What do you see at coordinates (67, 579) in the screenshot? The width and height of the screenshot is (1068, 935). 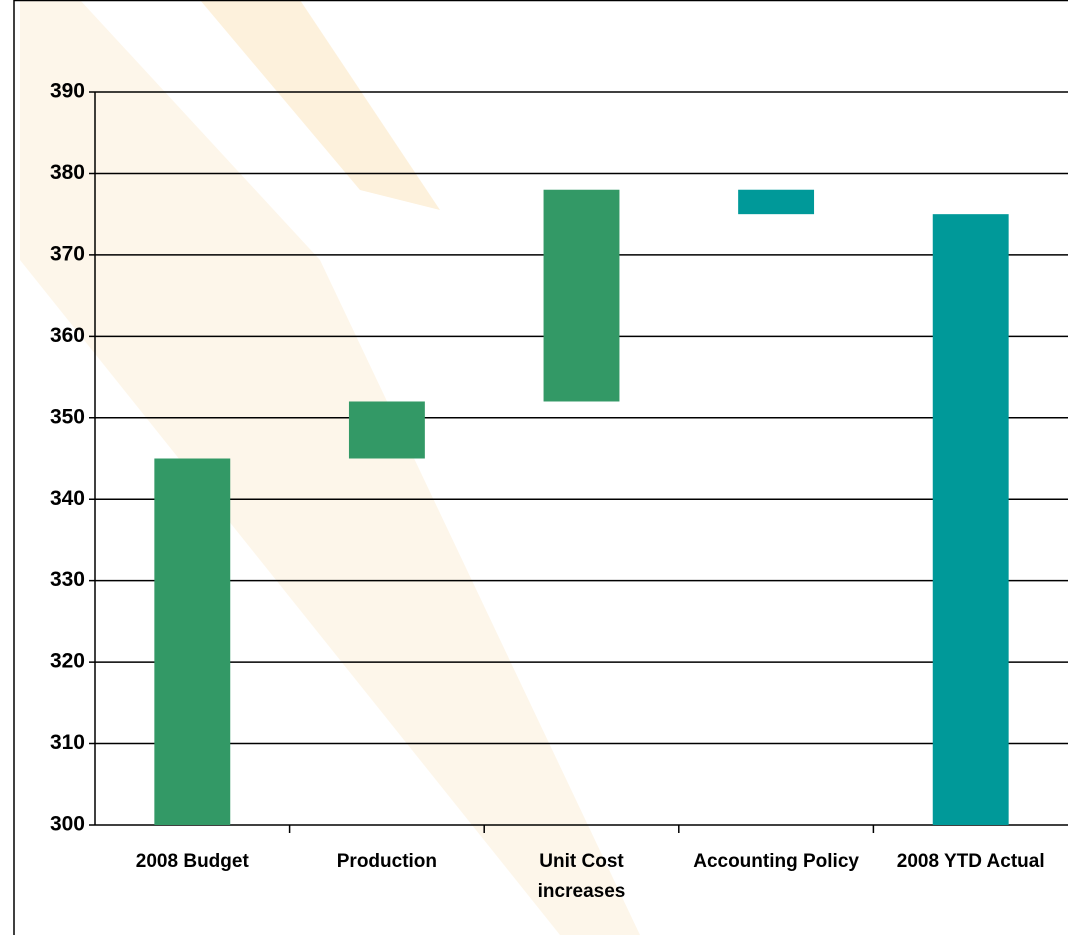 I see `y-tick-label: 330` at bounding box center [67, 579].